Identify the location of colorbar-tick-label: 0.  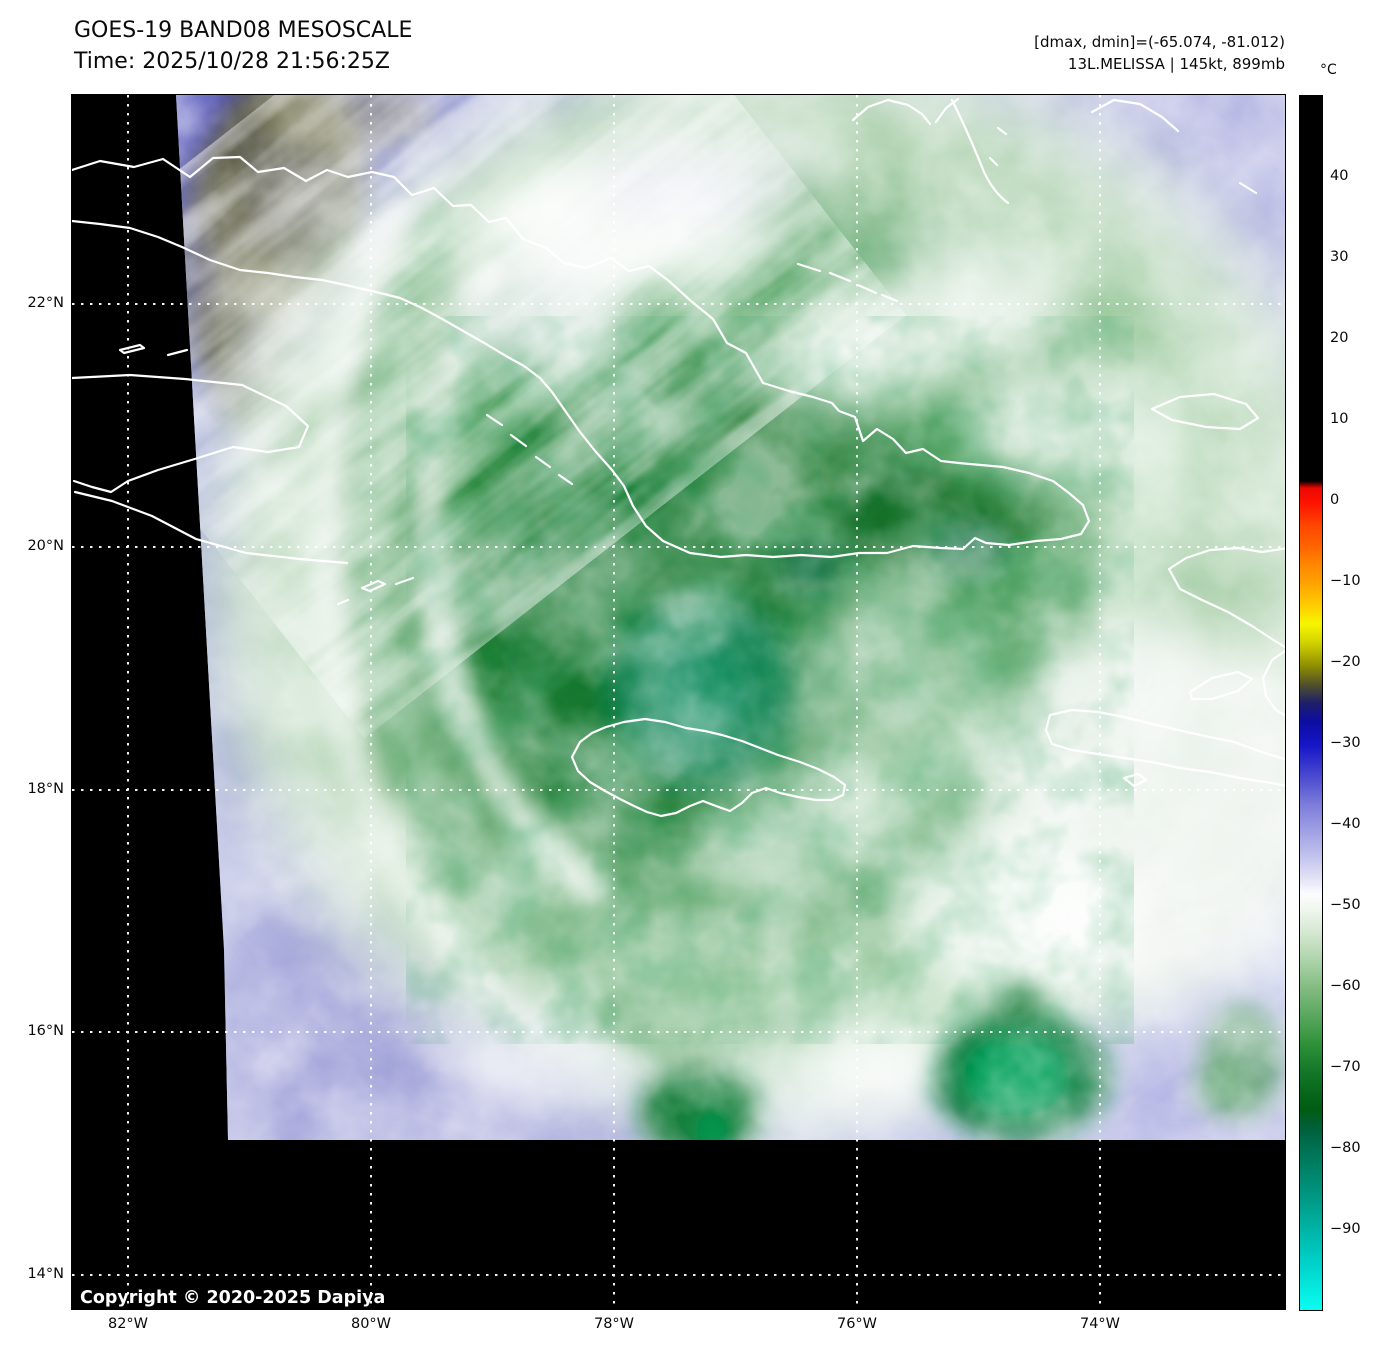
(1335, 500).